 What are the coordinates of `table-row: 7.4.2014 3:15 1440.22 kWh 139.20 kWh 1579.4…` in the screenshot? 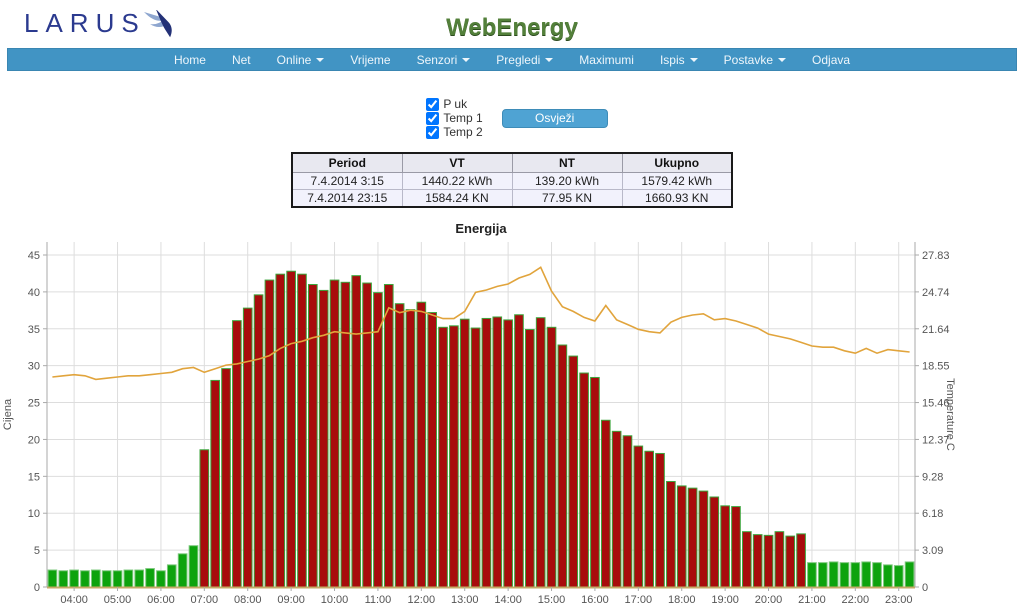 It's located at (512, 181).